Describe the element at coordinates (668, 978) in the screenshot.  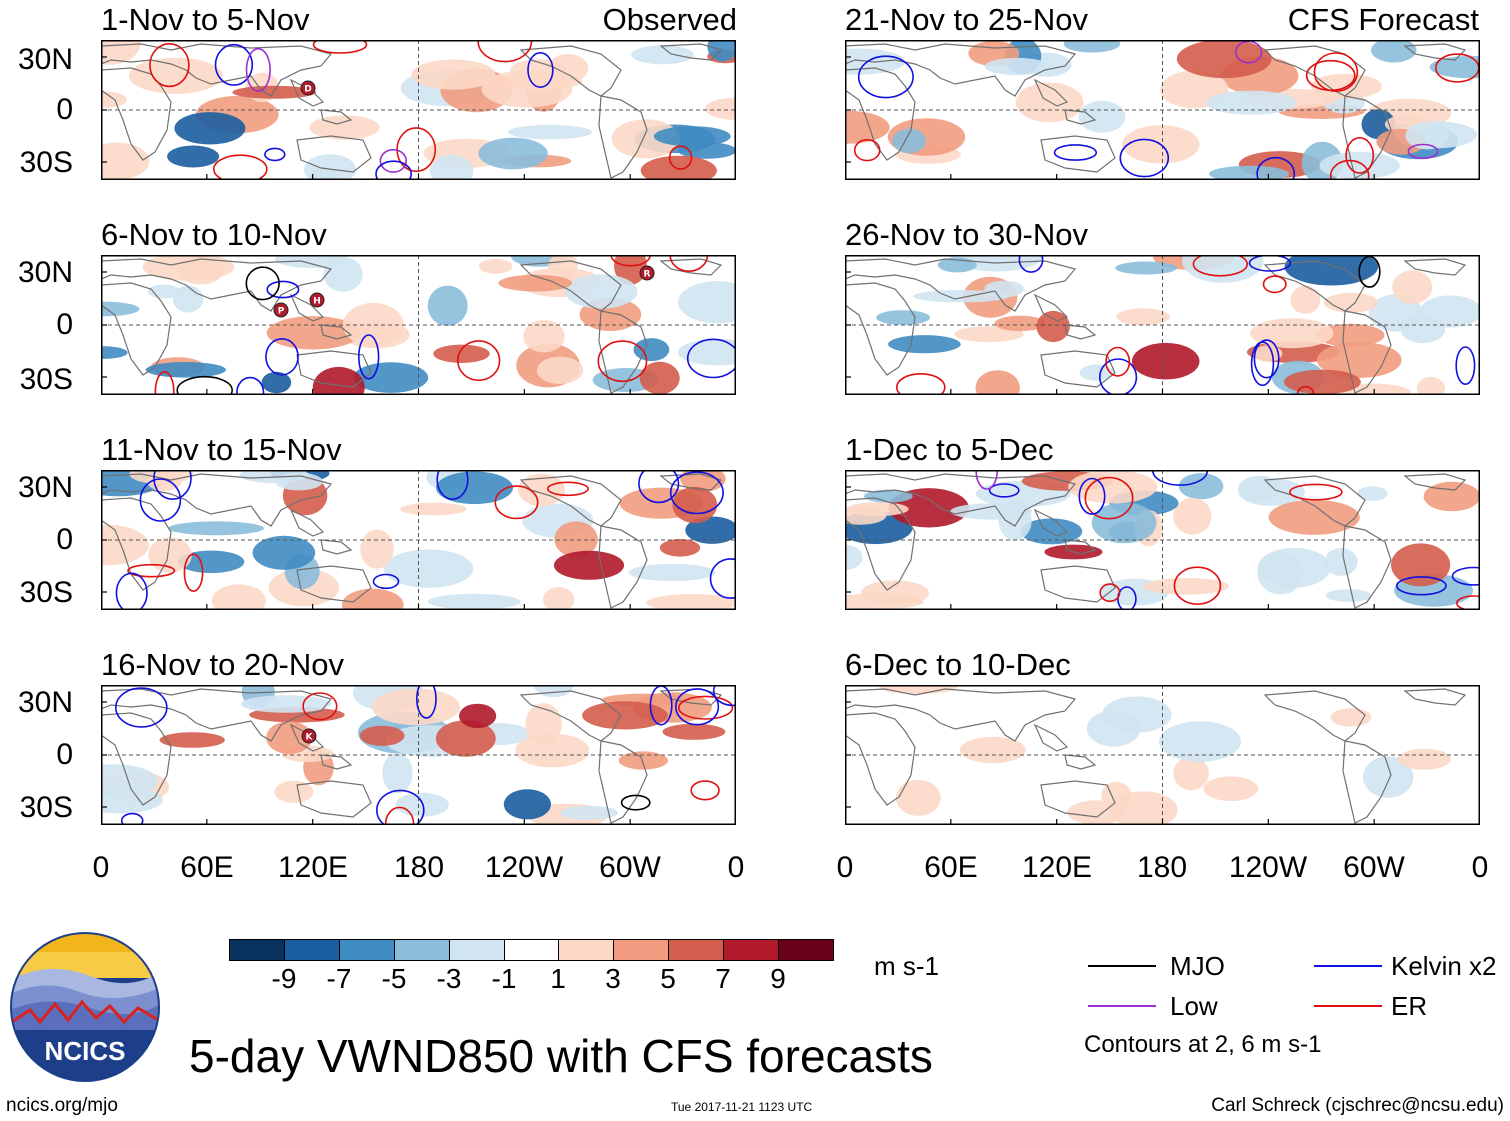
I see `colorbar-label-p5: 5` at that location.